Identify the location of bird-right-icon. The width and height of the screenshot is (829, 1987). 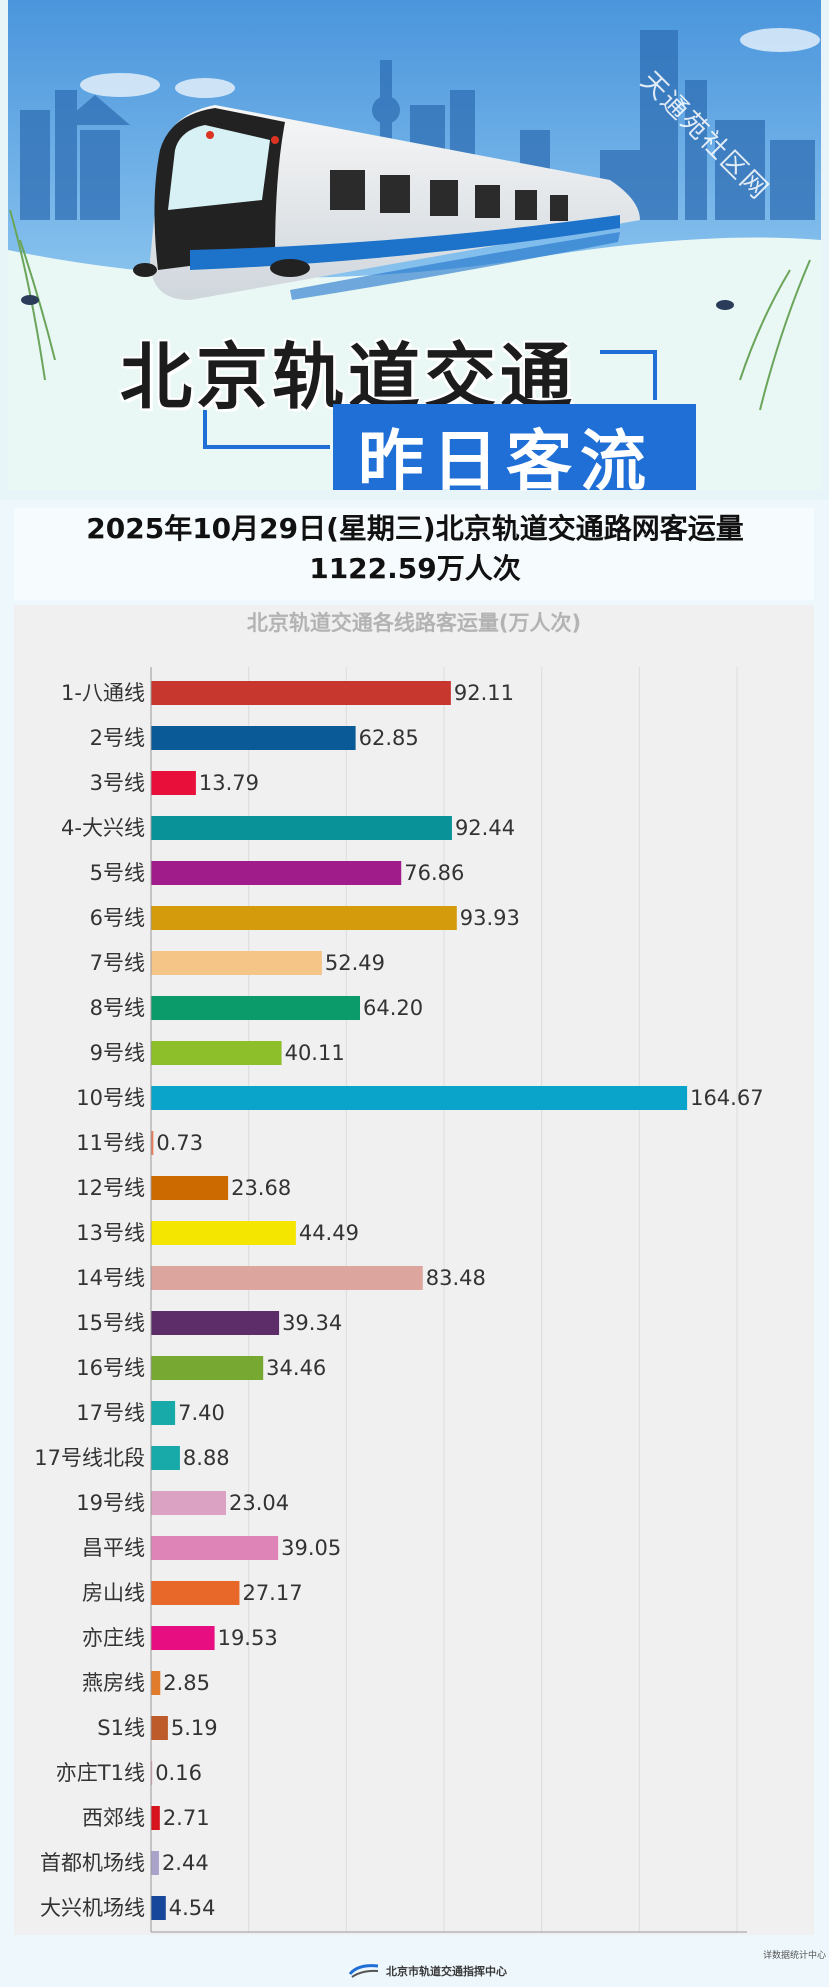
(725, 305).